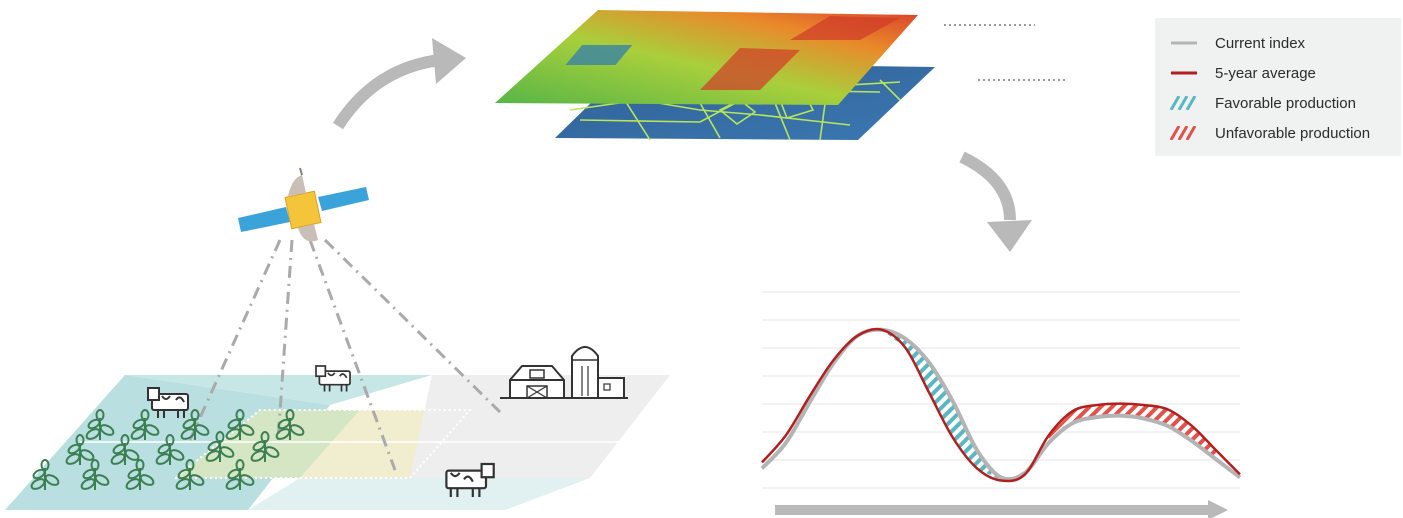 This screenshot has height=518, width=1403. Describe the element at coordinates (386, 92) in the screenshot. I see `arrow-to-imagery` at that location.